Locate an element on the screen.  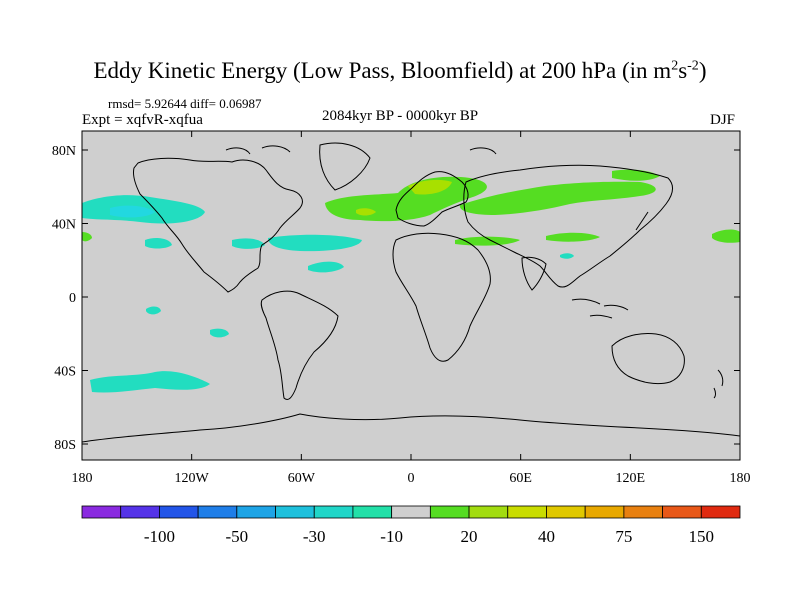
colorbar-labels: -100 -50 -30 -10 20 40 75 150 is located at coordinates (429, 536).